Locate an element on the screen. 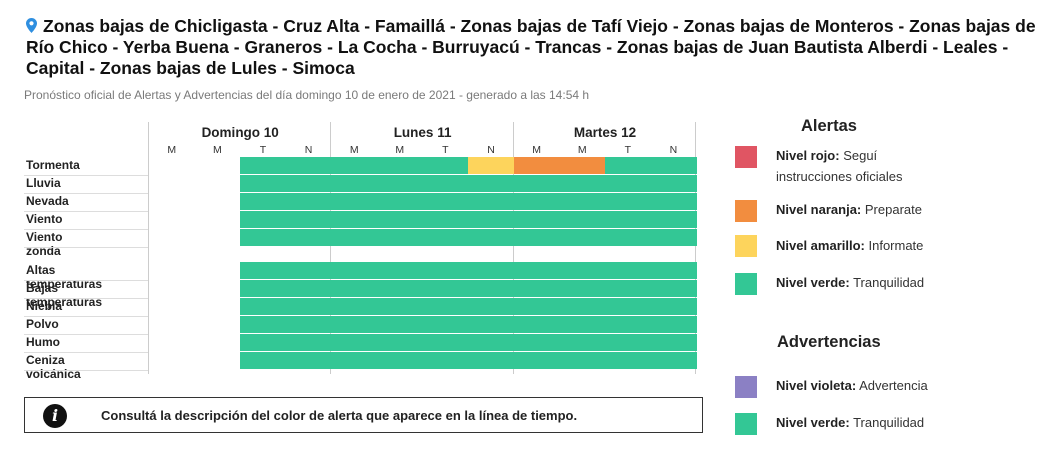 The width and height of the screenshot is (1047, 453). legend-alerta-swatch-naranja is located at coordinates (746, 211).